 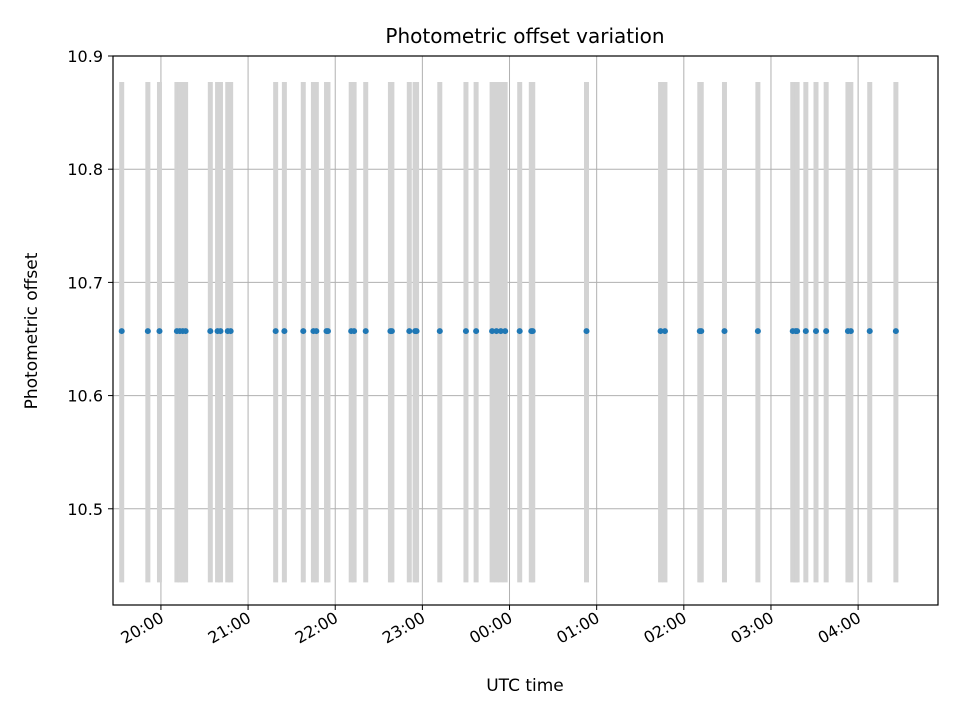 I want to click on y-tick-label: 10.8, so click(x=85, y=169).